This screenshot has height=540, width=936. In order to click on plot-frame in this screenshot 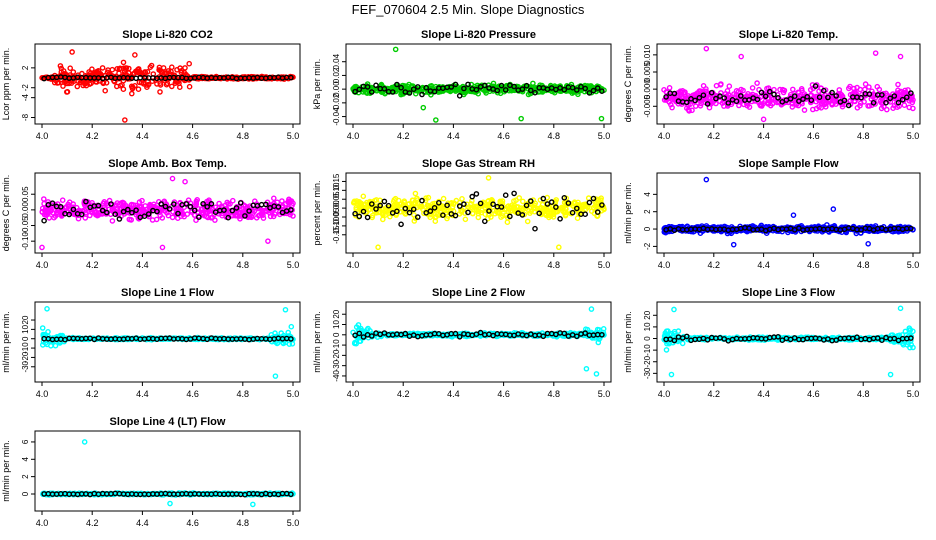, I will do `click(167, 84)`.